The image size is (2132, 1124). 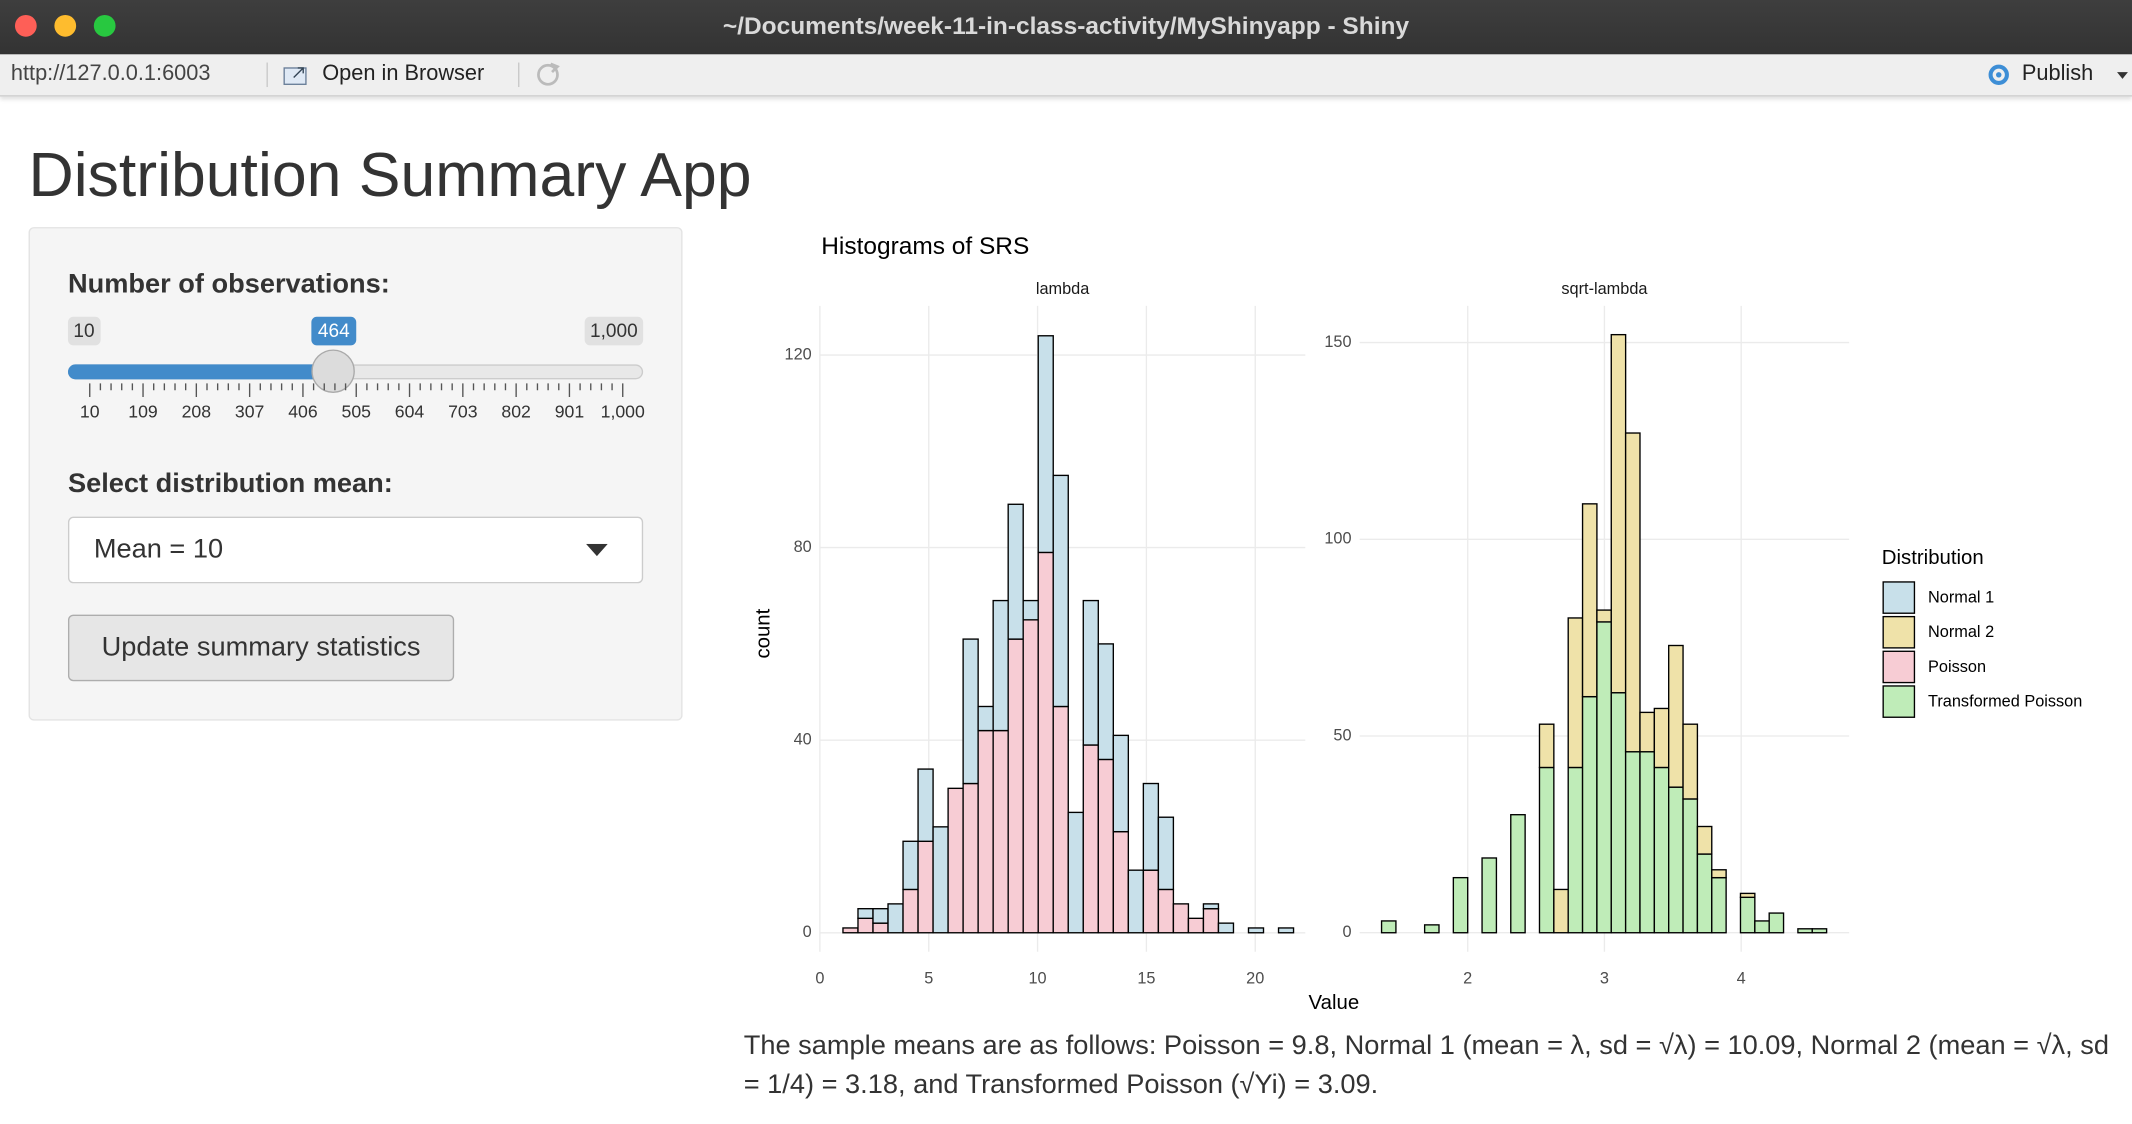 I want to click on publish-button: Publish, so click(x=2057, y=74).